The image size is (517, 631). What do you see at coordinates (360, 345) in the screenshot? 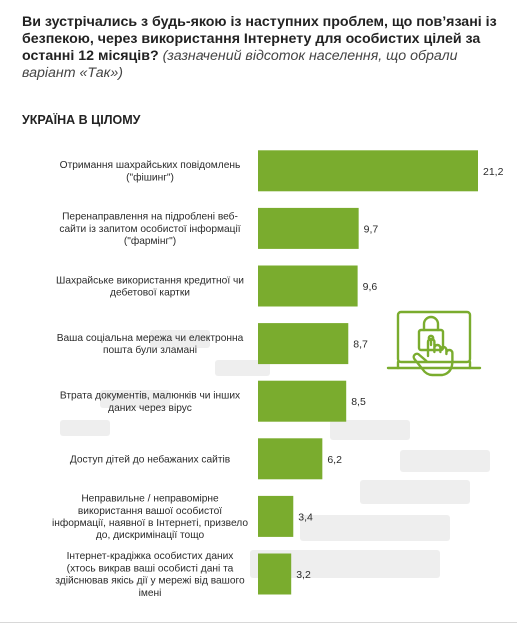
I see `value-label: 8,7` at bounding box center [360, 345].